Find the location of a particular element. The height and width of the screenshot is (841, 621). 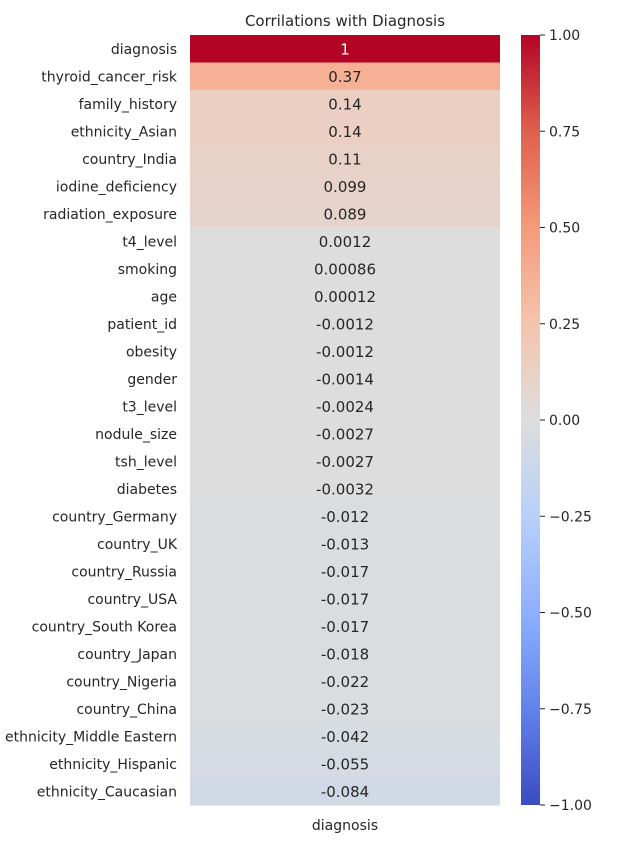

cell-value-label: 0.00086 is located at coordinates (345, 269).